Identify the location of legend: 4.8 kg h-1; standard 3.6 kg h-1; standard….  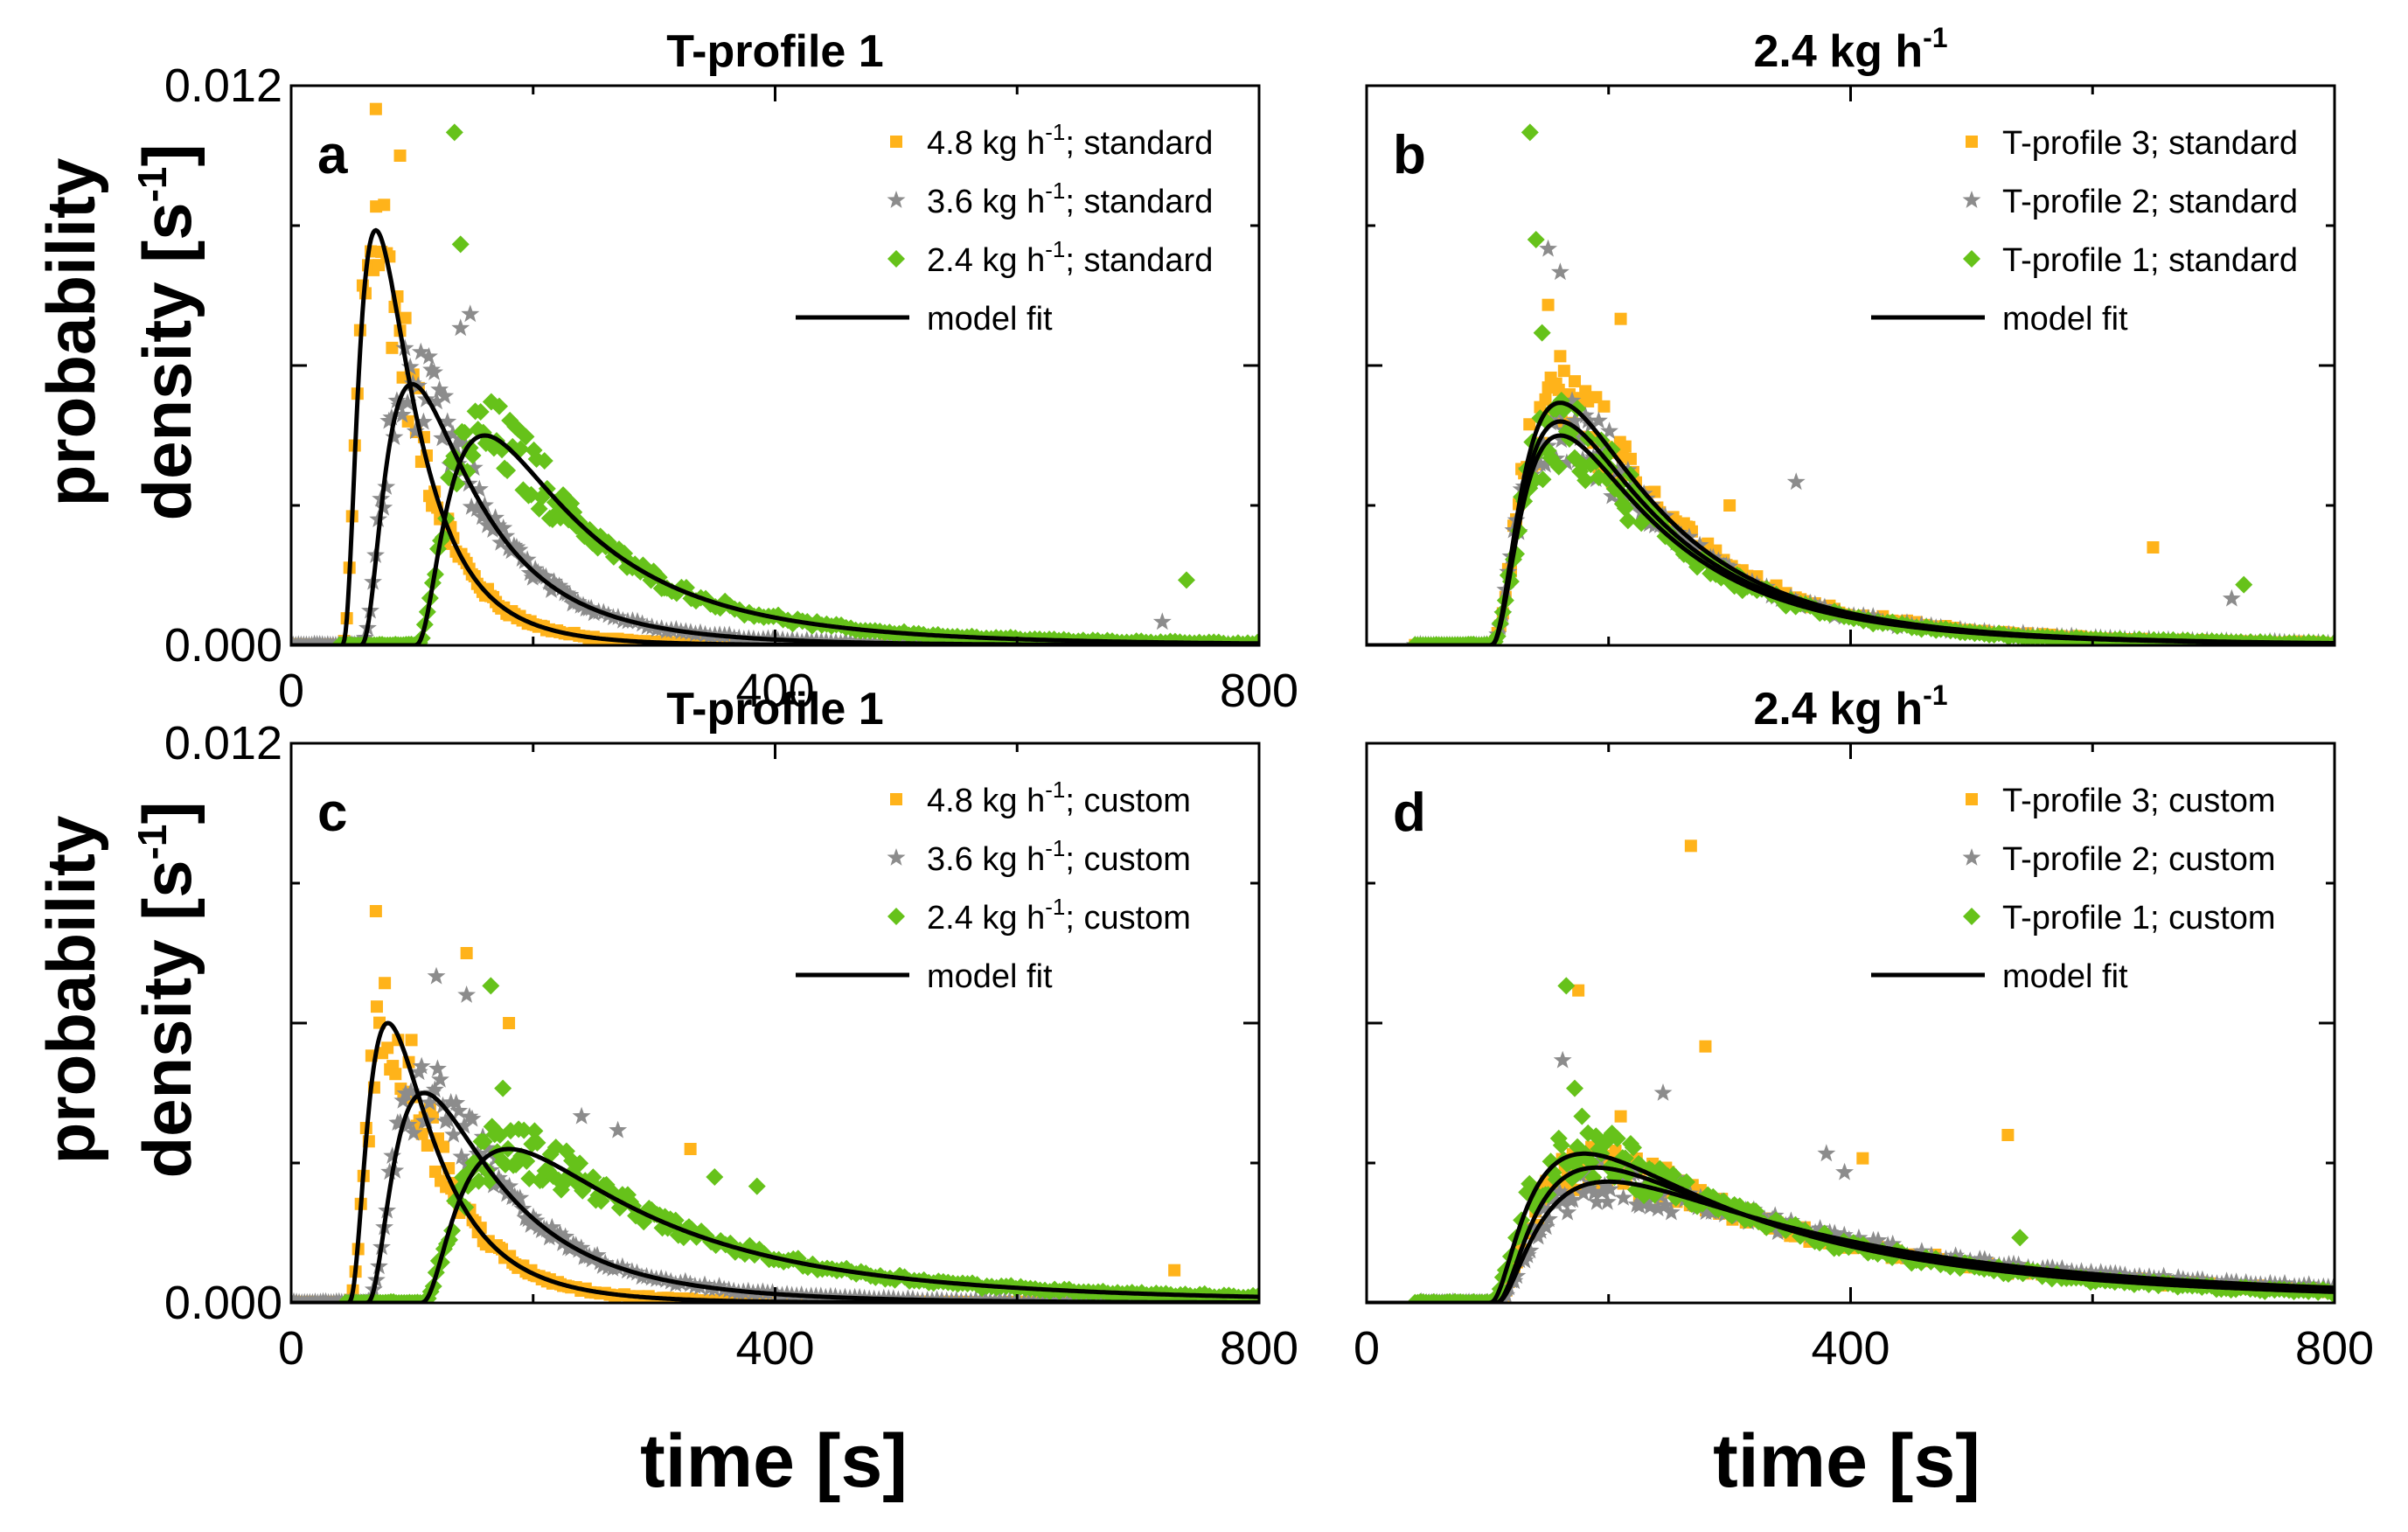
(1004, 228).